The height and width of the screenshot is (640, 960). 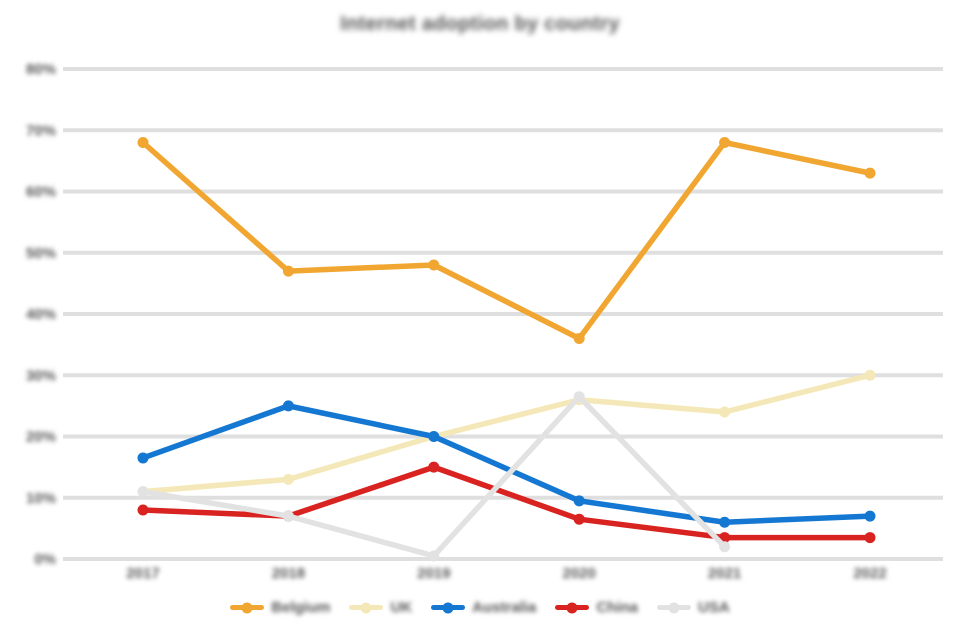 What do you see at coordinates (433, 573) in the screenshot?
I see `x-axis-tick-label: 2019` at bounding box center [433, 573].